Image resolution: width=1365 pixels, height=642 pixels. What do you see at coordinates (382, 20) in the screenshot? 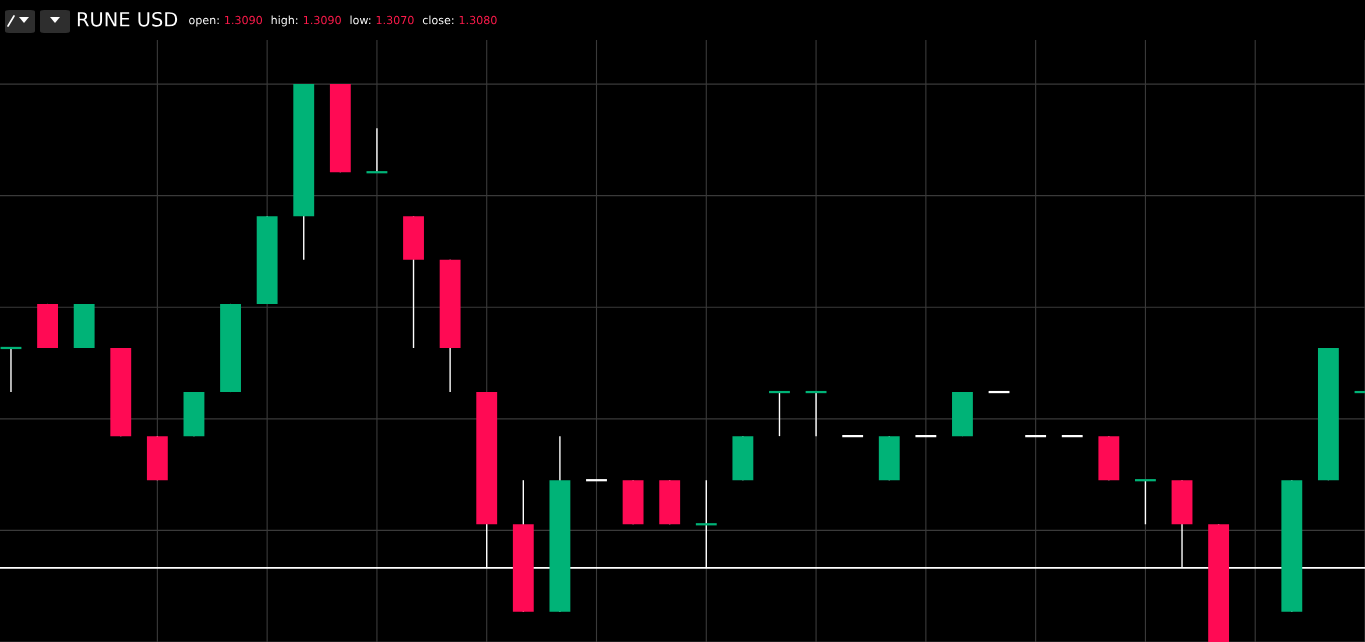
I see `text: low: 1.3070` at bounding box center [382, 20].